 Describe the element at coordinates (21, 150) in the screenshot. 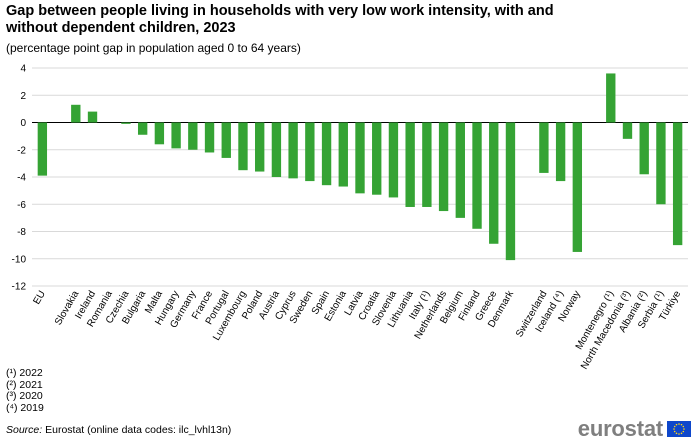

I see `y-tick-label: -2` at that location.